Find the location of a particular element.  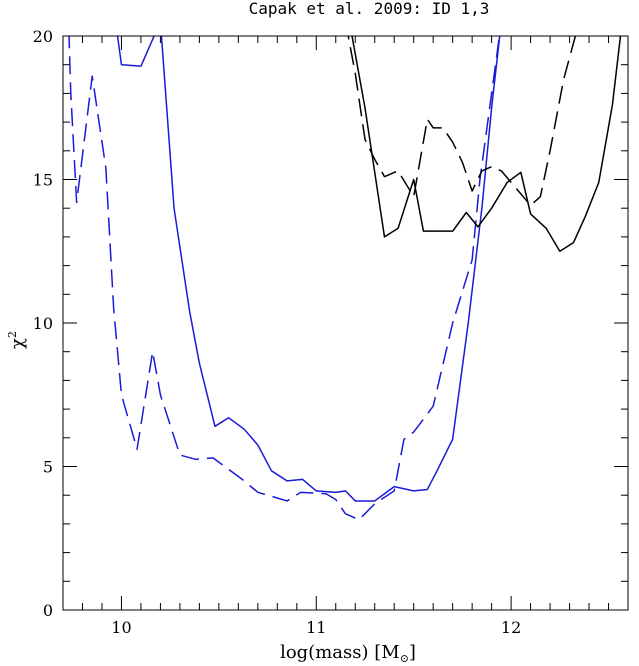

chart-title: Capak et al. 2009: ID 1,3 is located at coordinates (369, 9).